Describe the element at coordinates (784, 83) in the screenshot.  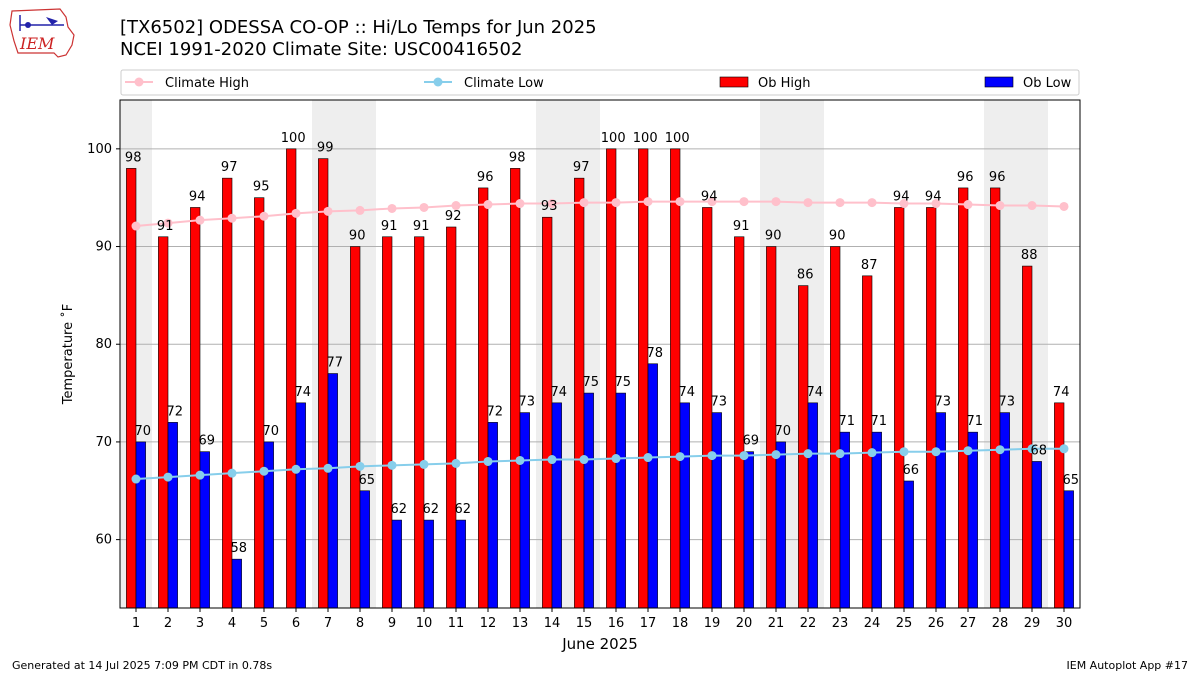
I see `ob-high-legend-label: Ob High` at that location.